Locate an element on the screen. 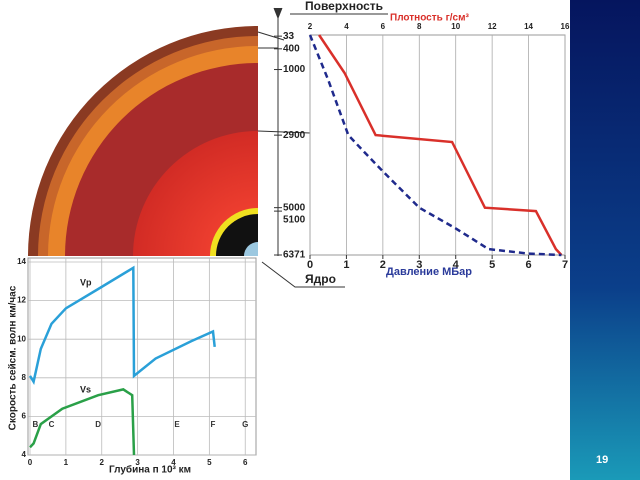 The height and width of the screenshot is (480, 640). core-leader is located at coordinates (303, 274).